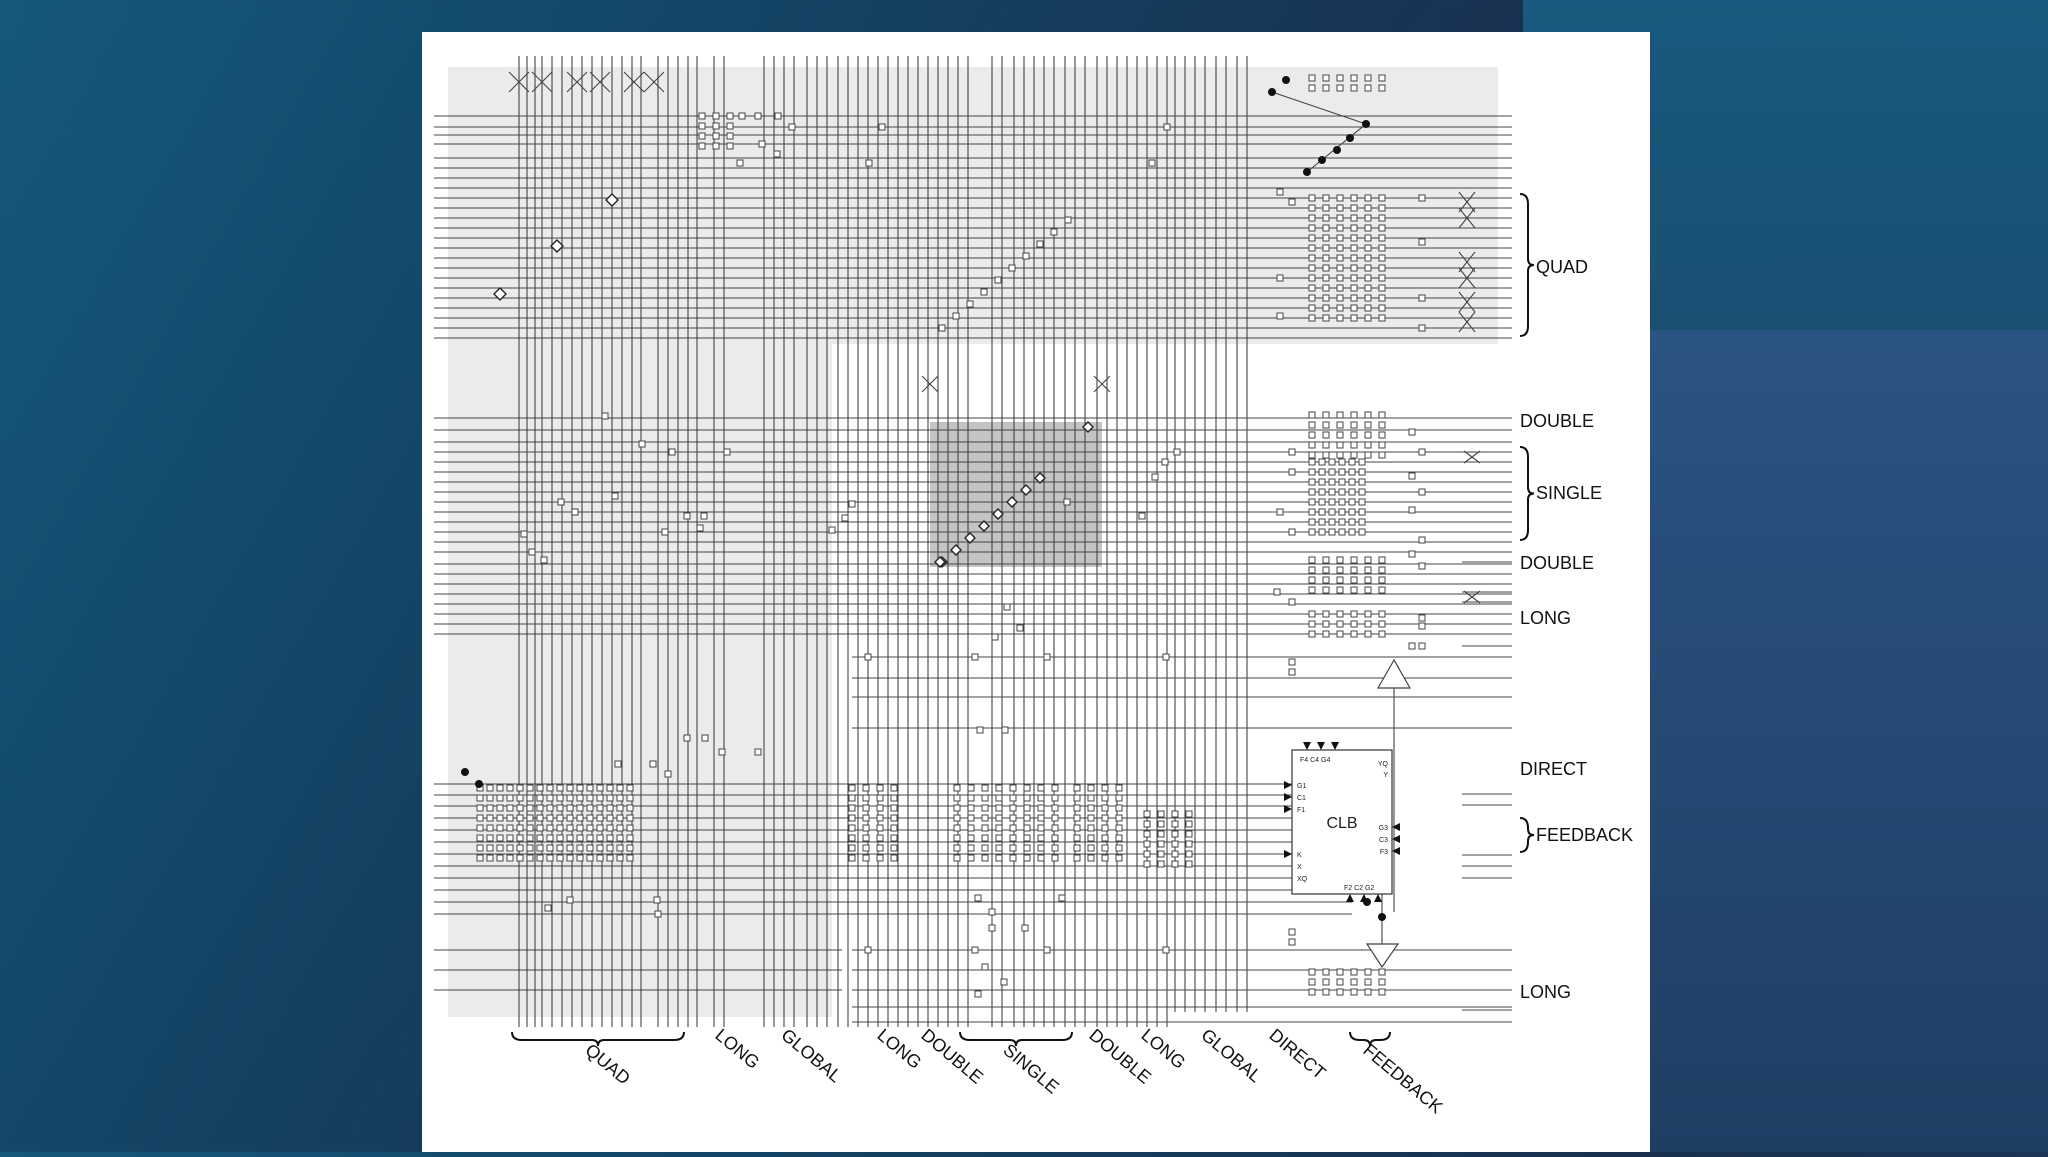 This screenshot has height=1157, width=2048. What do you see at coordinates (1299, 855) in the screenshot?
I see `clb-pin-k: K` at bounding box center [1299, 855].